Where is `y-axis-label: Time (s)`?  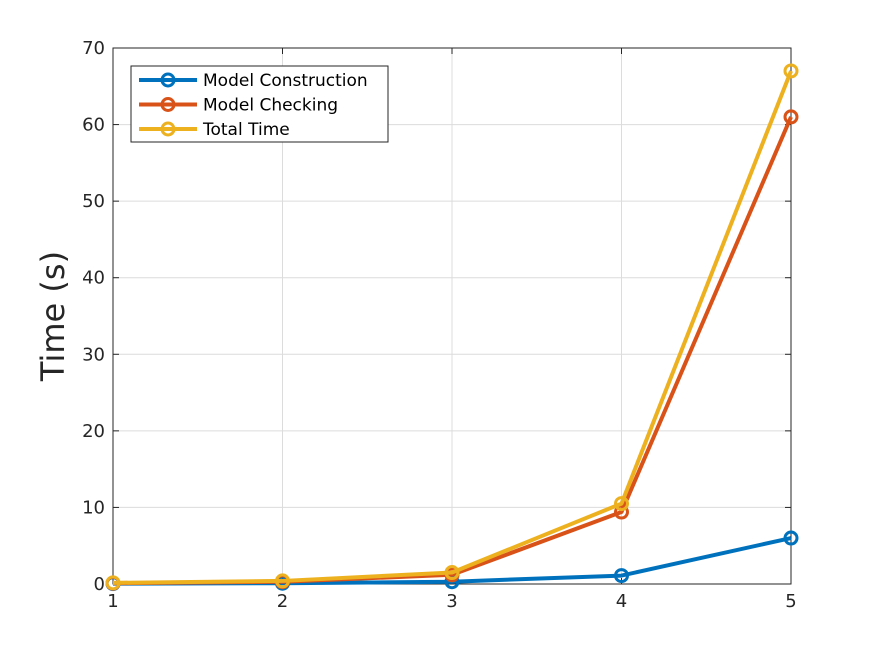
y-axis-label: Time (s) is located at coordinates (53, 316).